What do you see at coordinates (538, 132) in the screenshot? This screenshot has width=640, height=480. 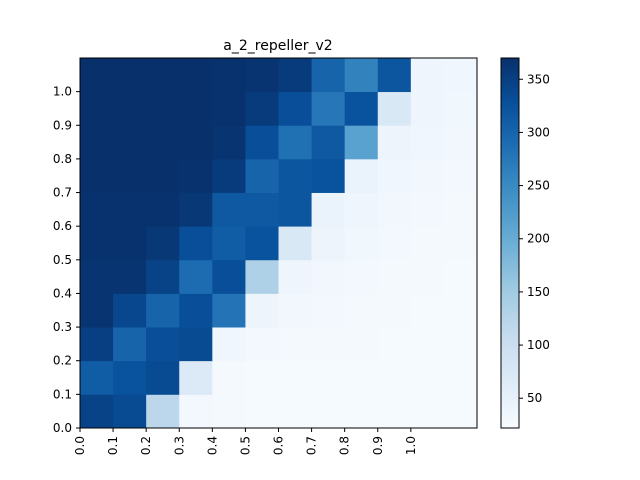 I see `colorbar-tick-label: 300` at bounding box center [538, 132].